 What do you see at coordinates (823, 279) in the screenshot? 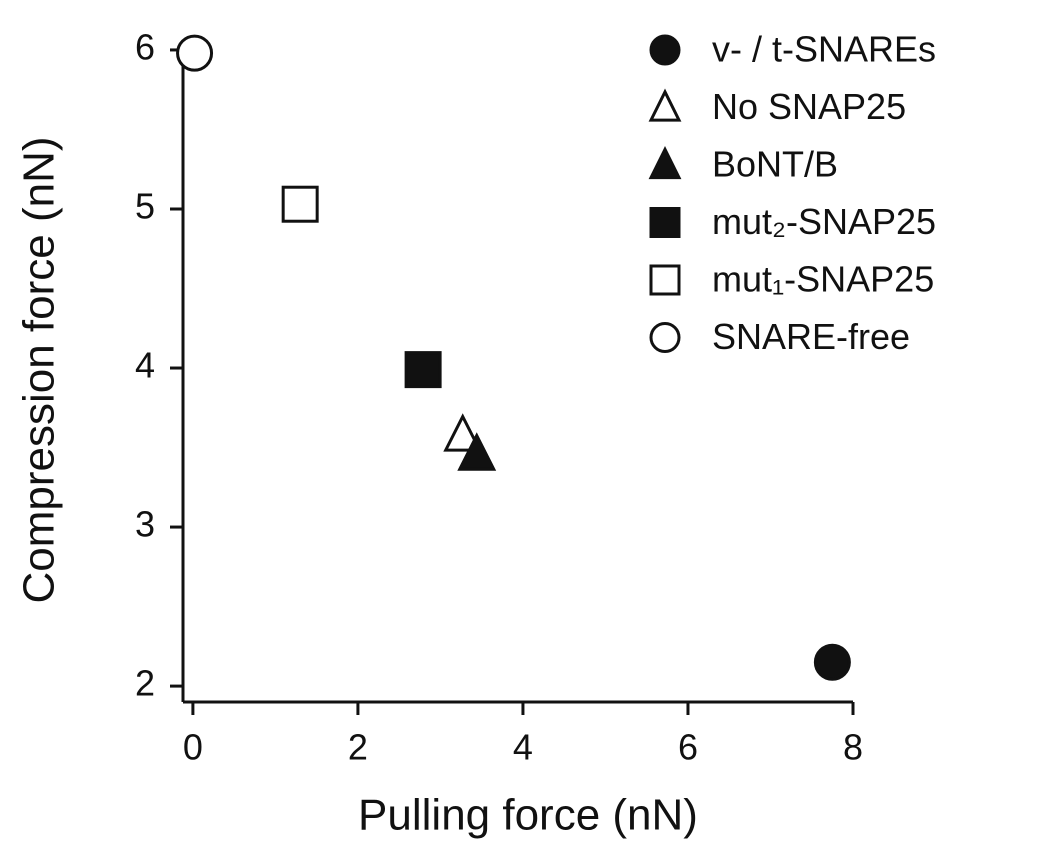
I see `legend-label: mut₁-SNAP25` at bounding box center [823, 279].